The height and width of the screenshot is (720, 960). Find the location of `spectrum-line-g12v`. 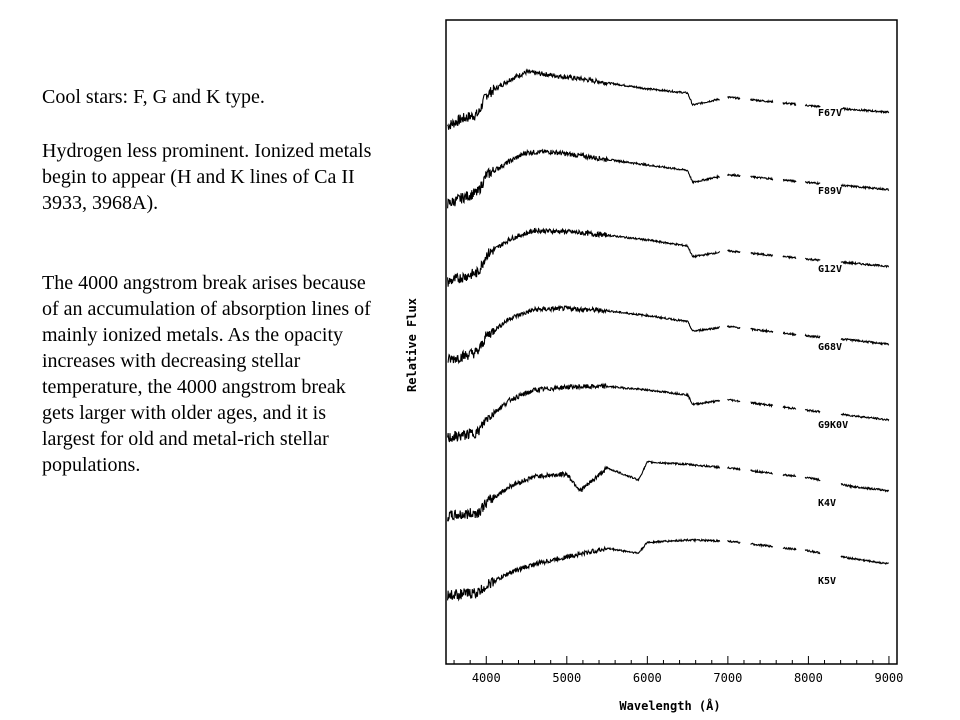

spectrum-line-g12v is located at coordinates (668, 257).